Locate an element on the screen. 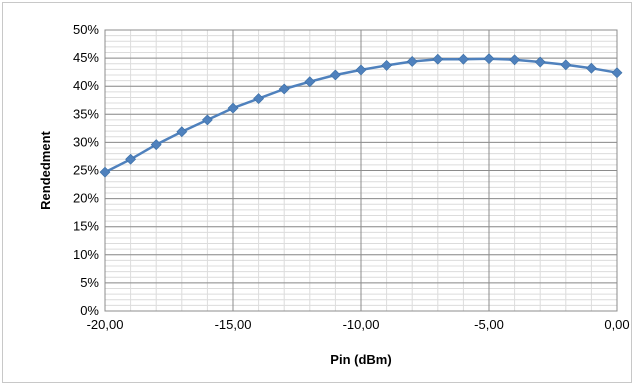 The height and width of the screenshot is (387, 636). y-tick-label: 5% is located at coordinates (89, 282).